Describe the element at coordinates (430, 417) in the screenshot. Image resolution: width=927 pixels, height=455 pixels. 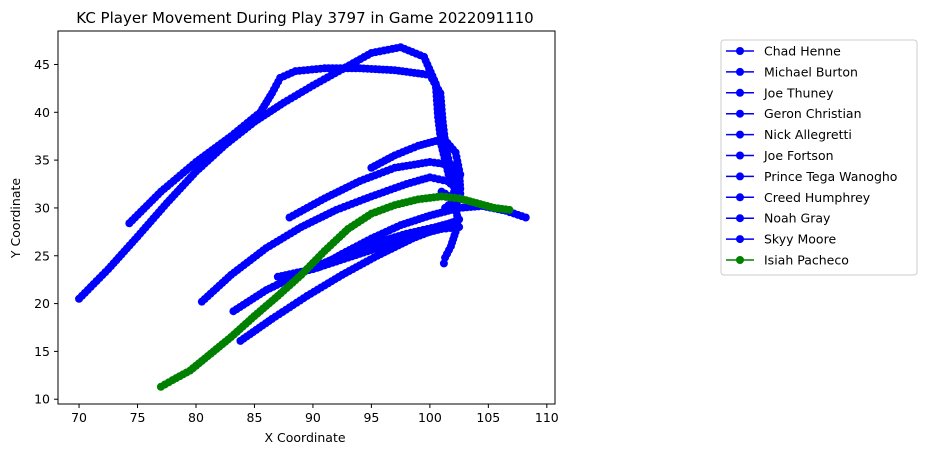
I see `x-tick-label: 100` at that location.